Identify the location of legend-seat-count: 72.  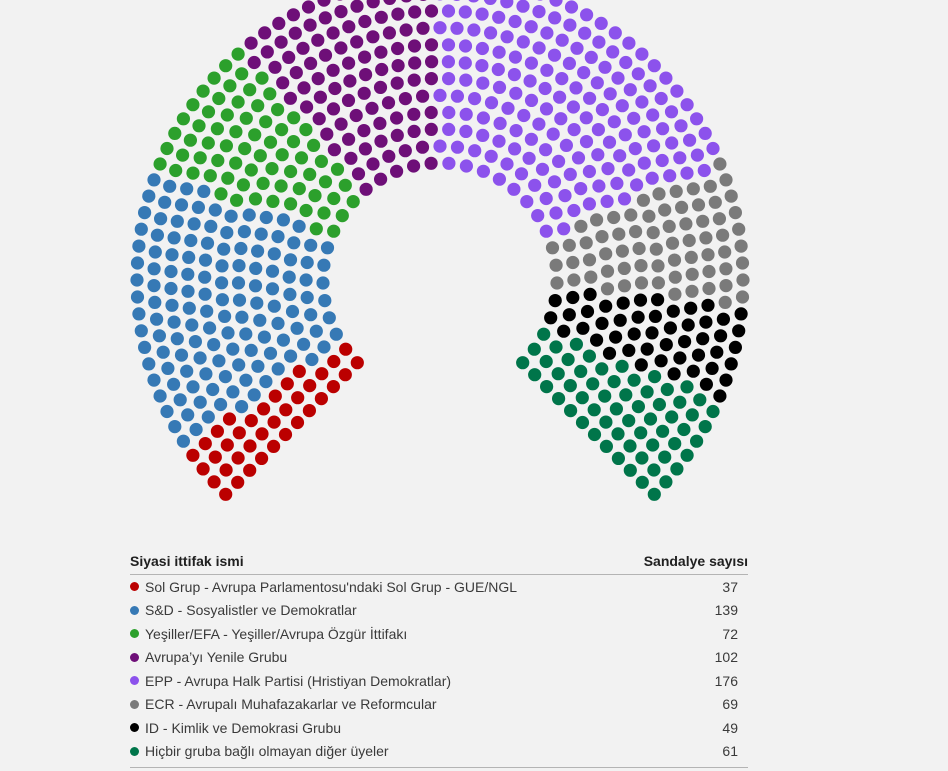
(730, 633).